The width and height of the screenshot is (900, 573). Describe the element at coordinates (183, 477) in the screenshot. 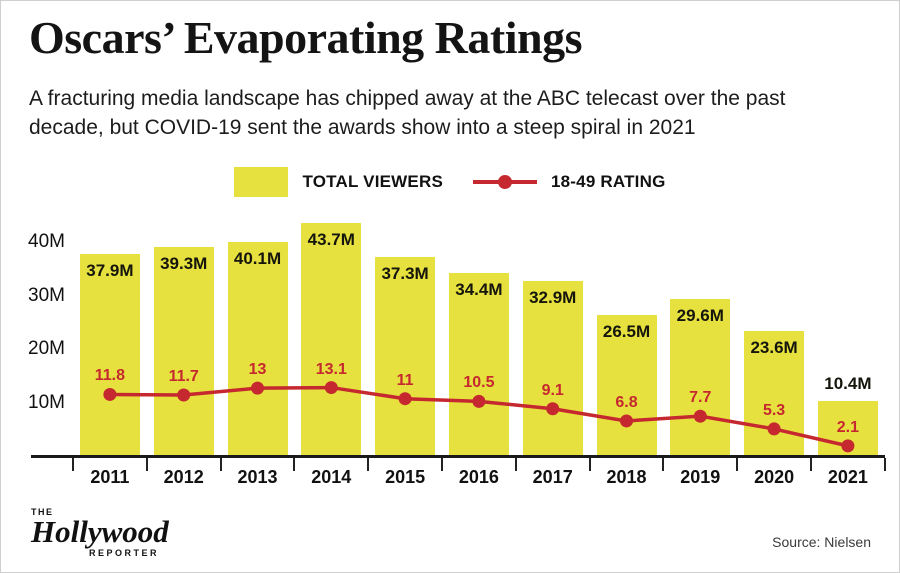

I see `x-axis-year-label: 2012` at that location.